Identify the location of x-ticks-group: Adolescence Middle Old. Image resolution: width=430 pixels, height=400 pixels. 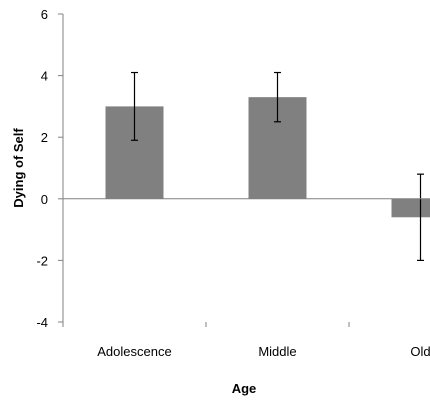
(246, 340).